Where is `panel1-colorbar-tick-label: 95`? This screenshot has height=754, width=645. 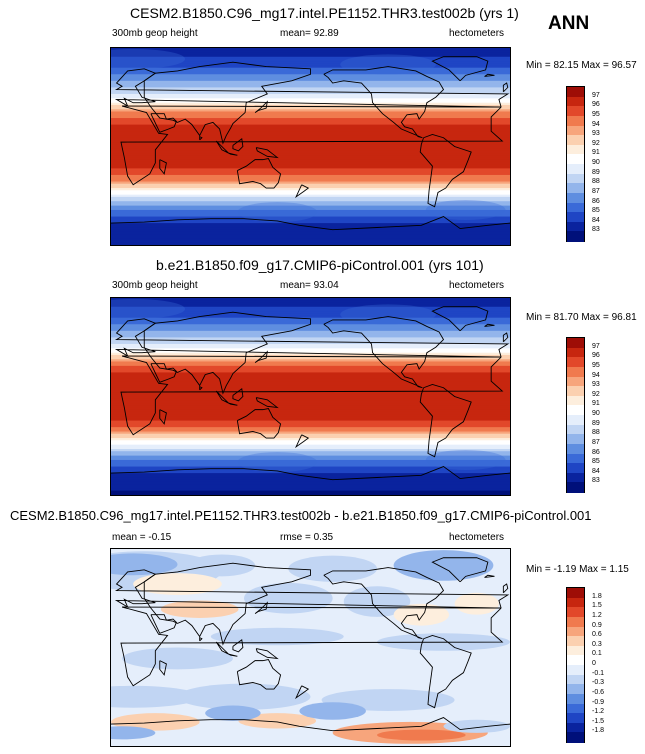 panel1-colorbar-tick-label: 95 is located at coordinates (596, 114).